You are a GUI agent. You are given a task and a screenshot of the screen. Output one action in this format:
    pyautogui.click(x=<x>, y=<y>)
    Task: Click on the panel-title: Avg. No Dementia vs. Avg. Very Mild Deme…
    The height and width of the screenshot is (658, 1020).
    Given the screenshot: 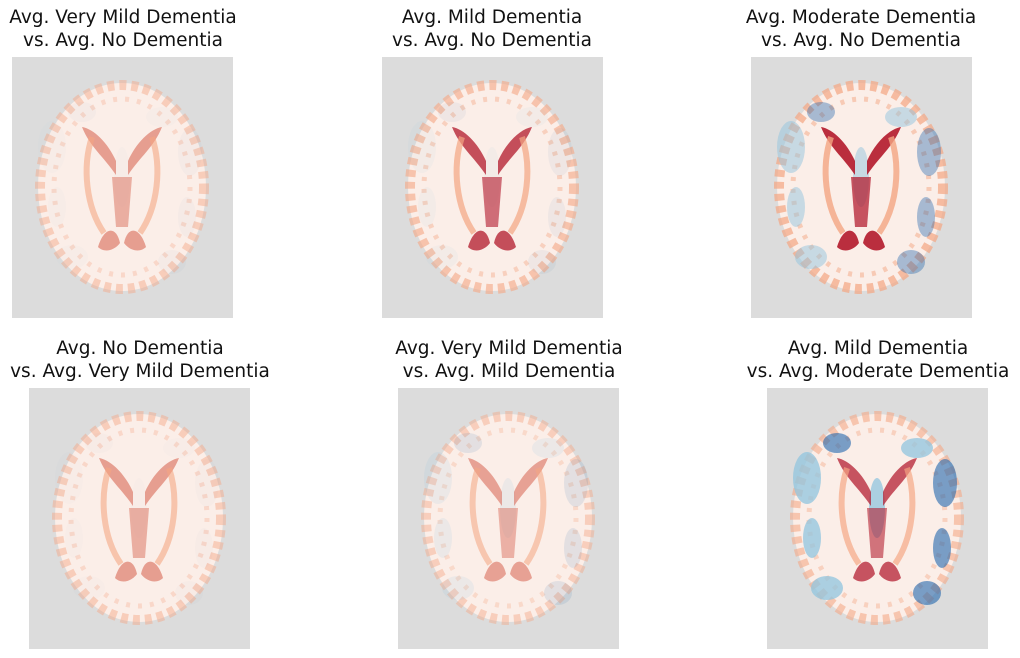 What is the action you would take?
    pyautogui.click(x=140, y=360)
    